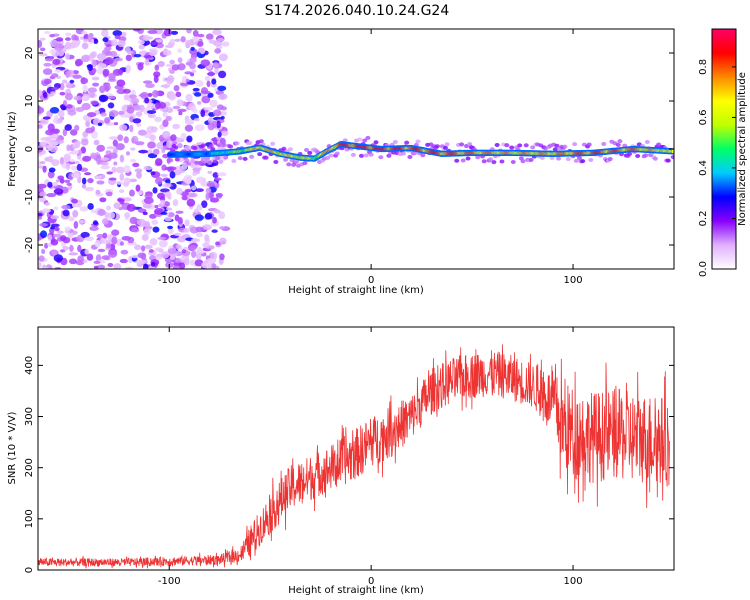 Image resolution: width=750 pixels, height=600 pixels. I want to click on colorbar-gradient, so click(724, 149).